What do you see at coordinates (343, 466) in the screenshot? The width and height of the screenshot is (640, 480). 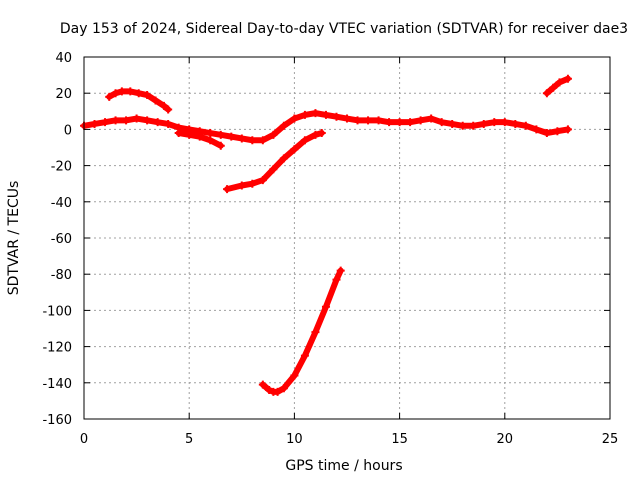 I see `x-axis-label: GPS time / hours` at bounding box center [343, 466].